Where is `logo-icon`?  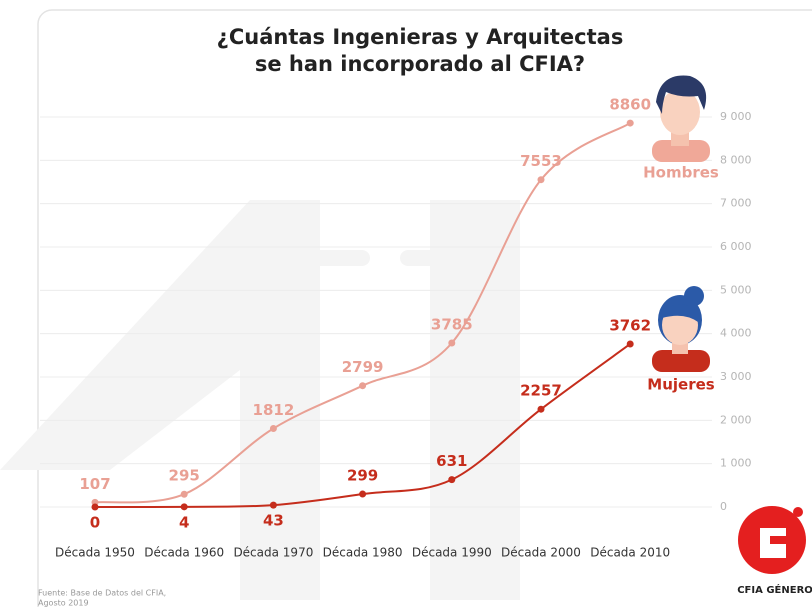
logo-icon is located at coordinates (772, 540).